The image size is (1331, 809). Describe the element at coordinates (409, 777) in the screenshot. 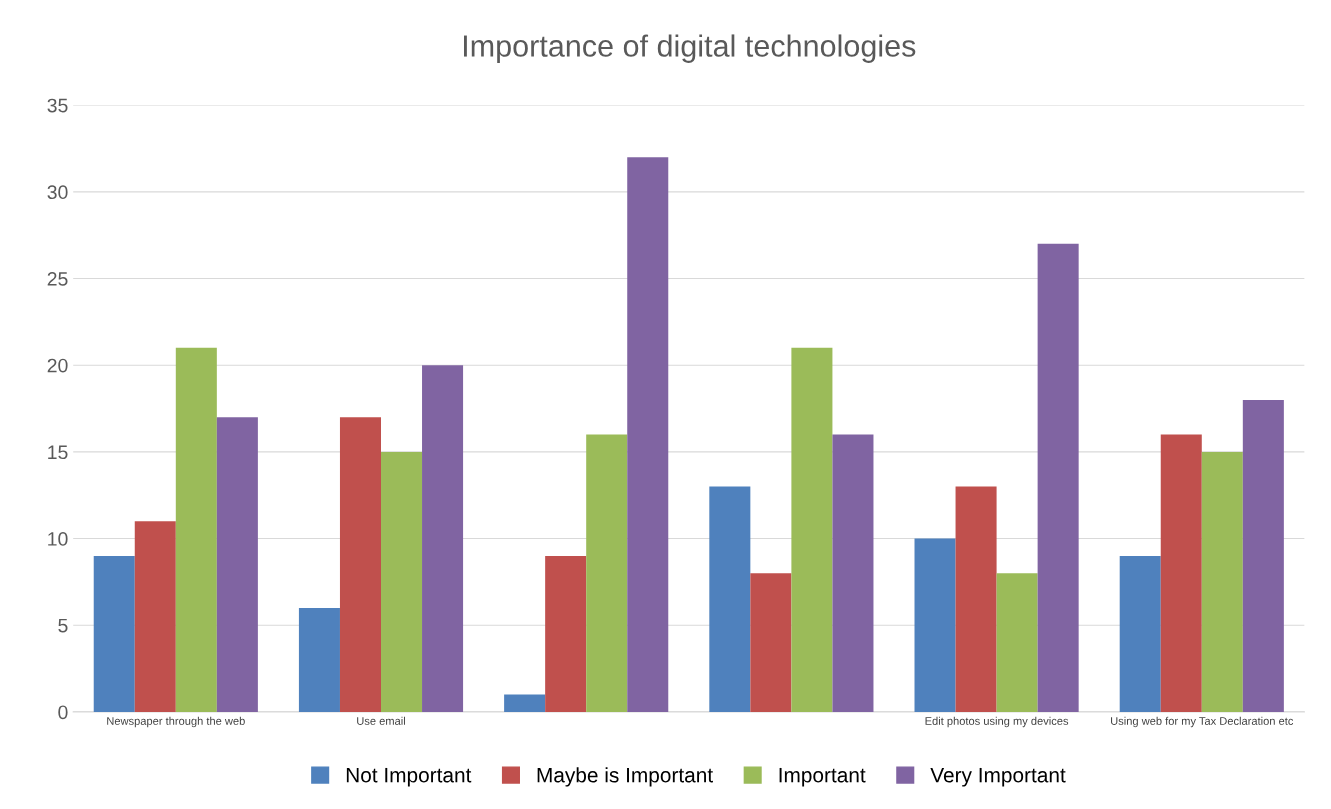

I see `legend-label: Not Important` at that location.